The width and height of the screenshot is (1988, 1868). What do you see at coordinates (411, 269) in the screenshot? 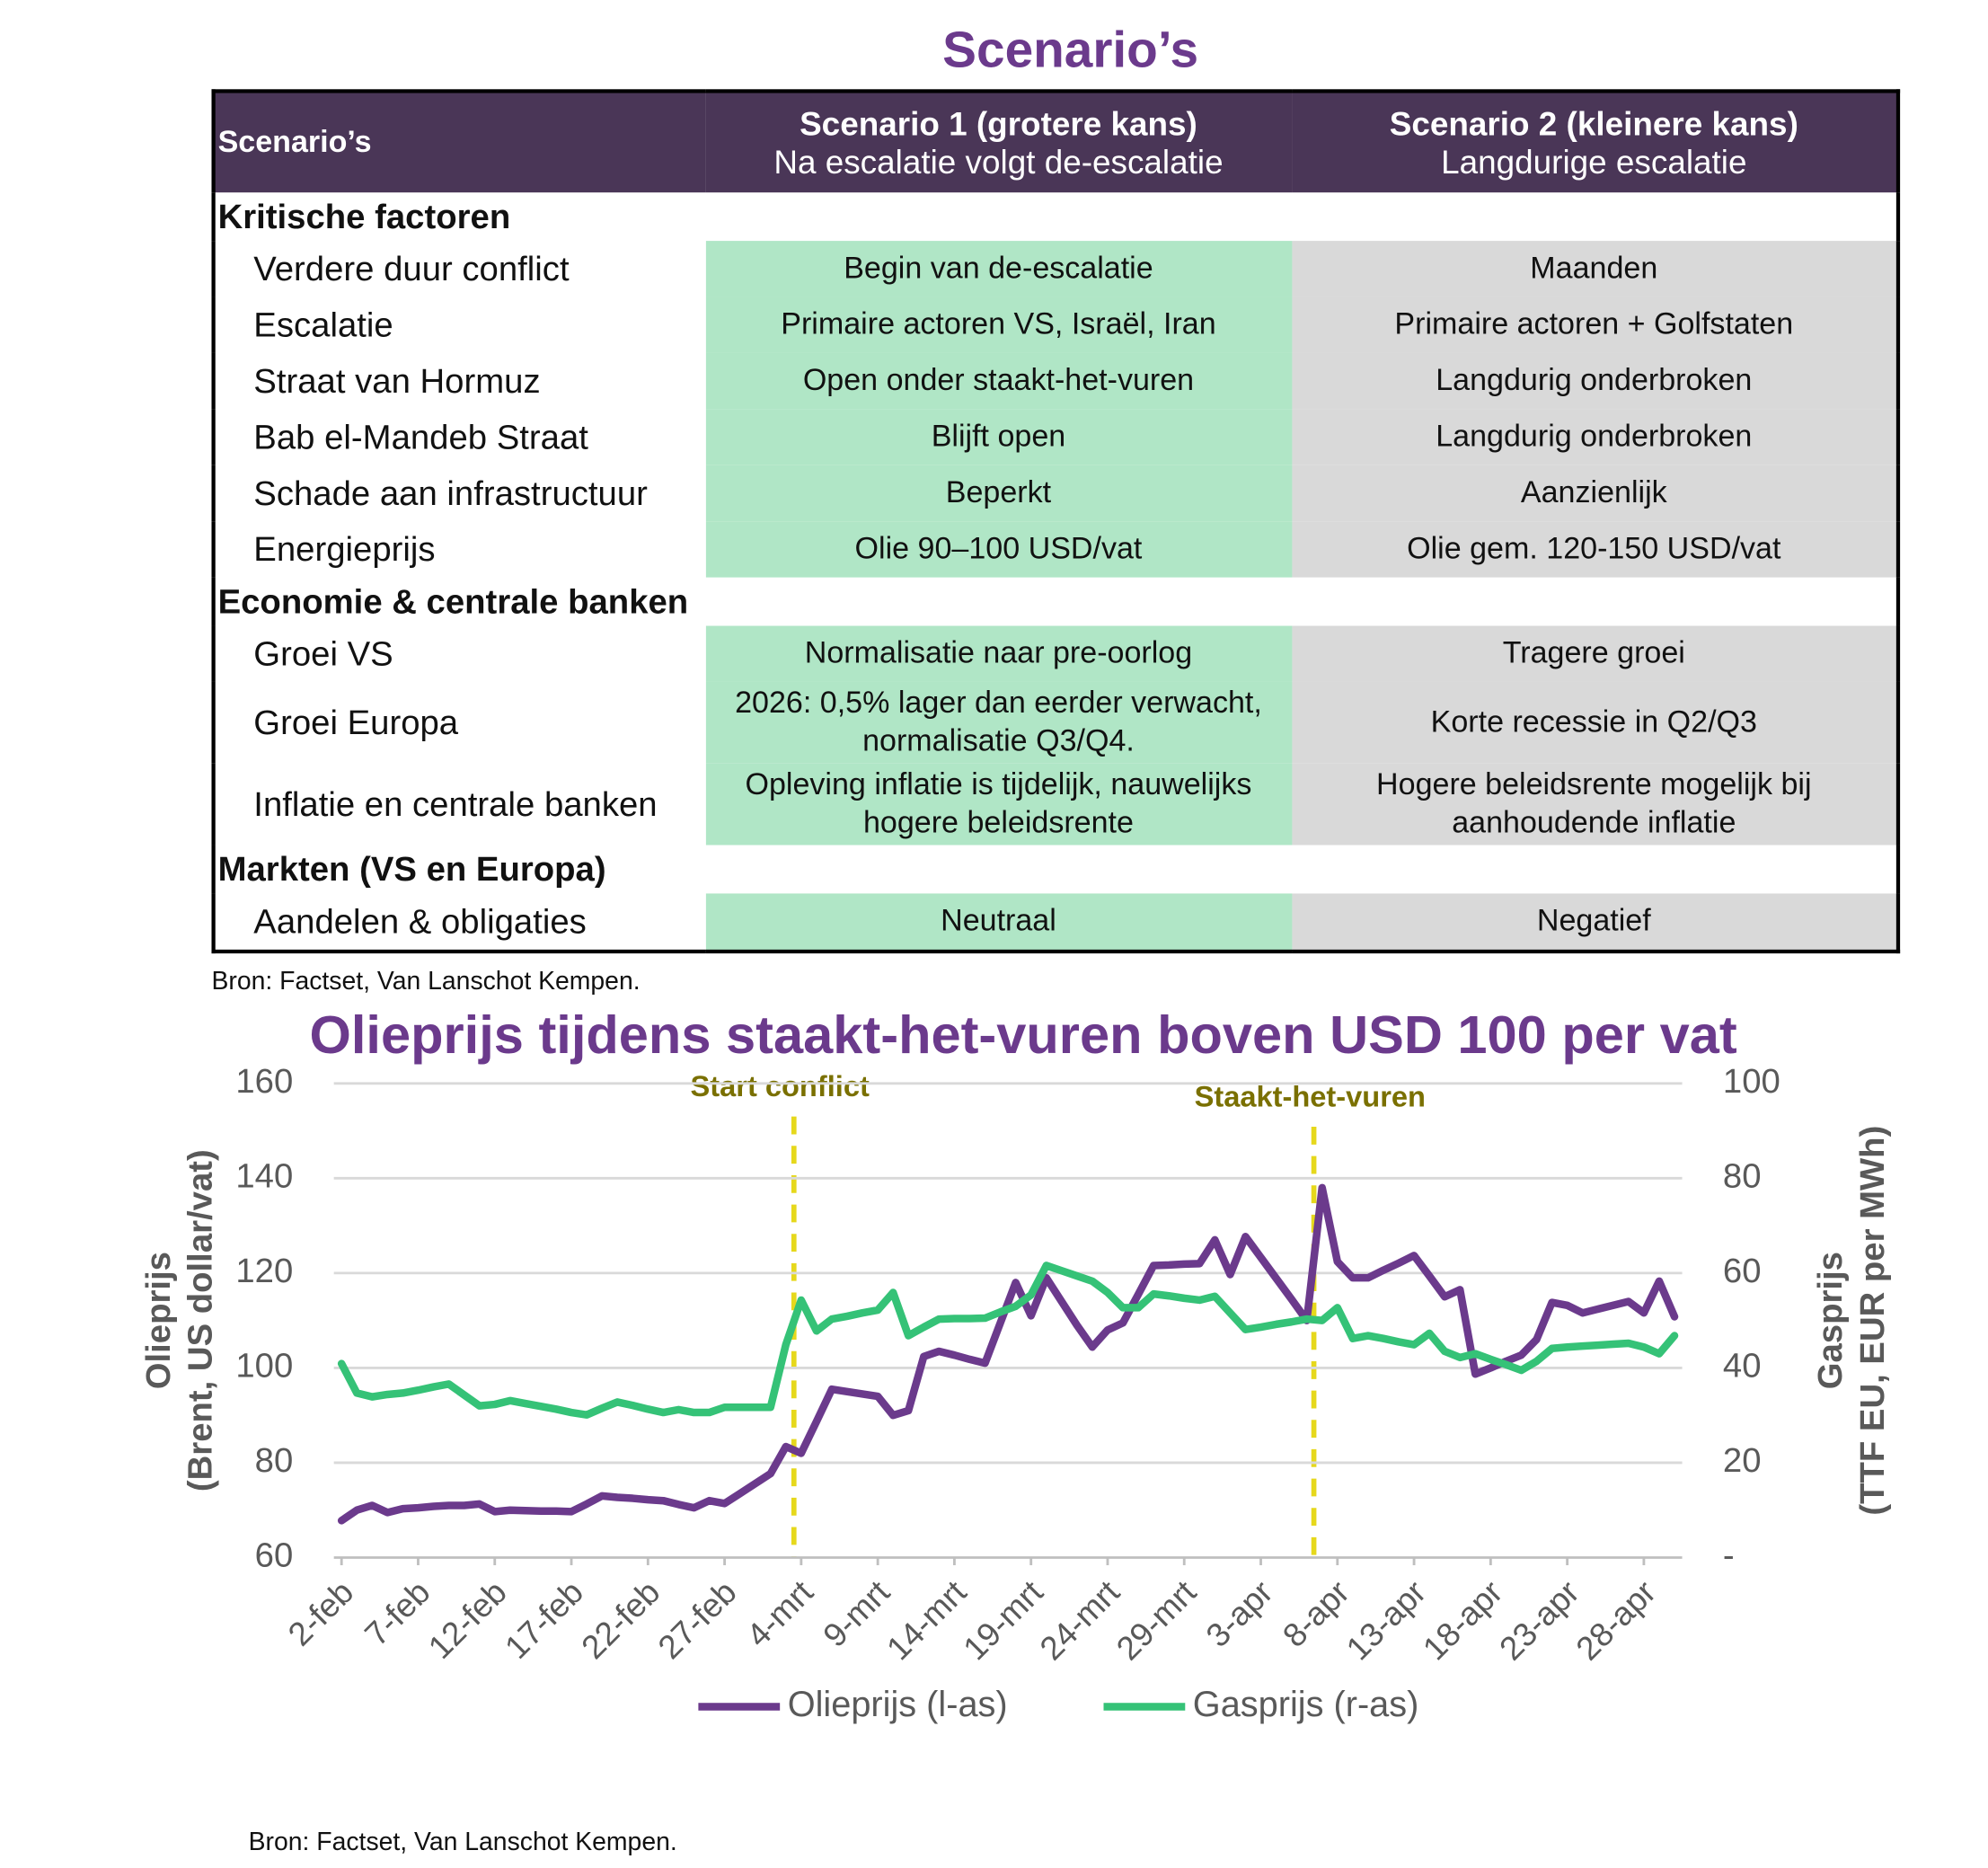
I see `row-label: Verdere duur conflict` at bounding box center [411, 269].